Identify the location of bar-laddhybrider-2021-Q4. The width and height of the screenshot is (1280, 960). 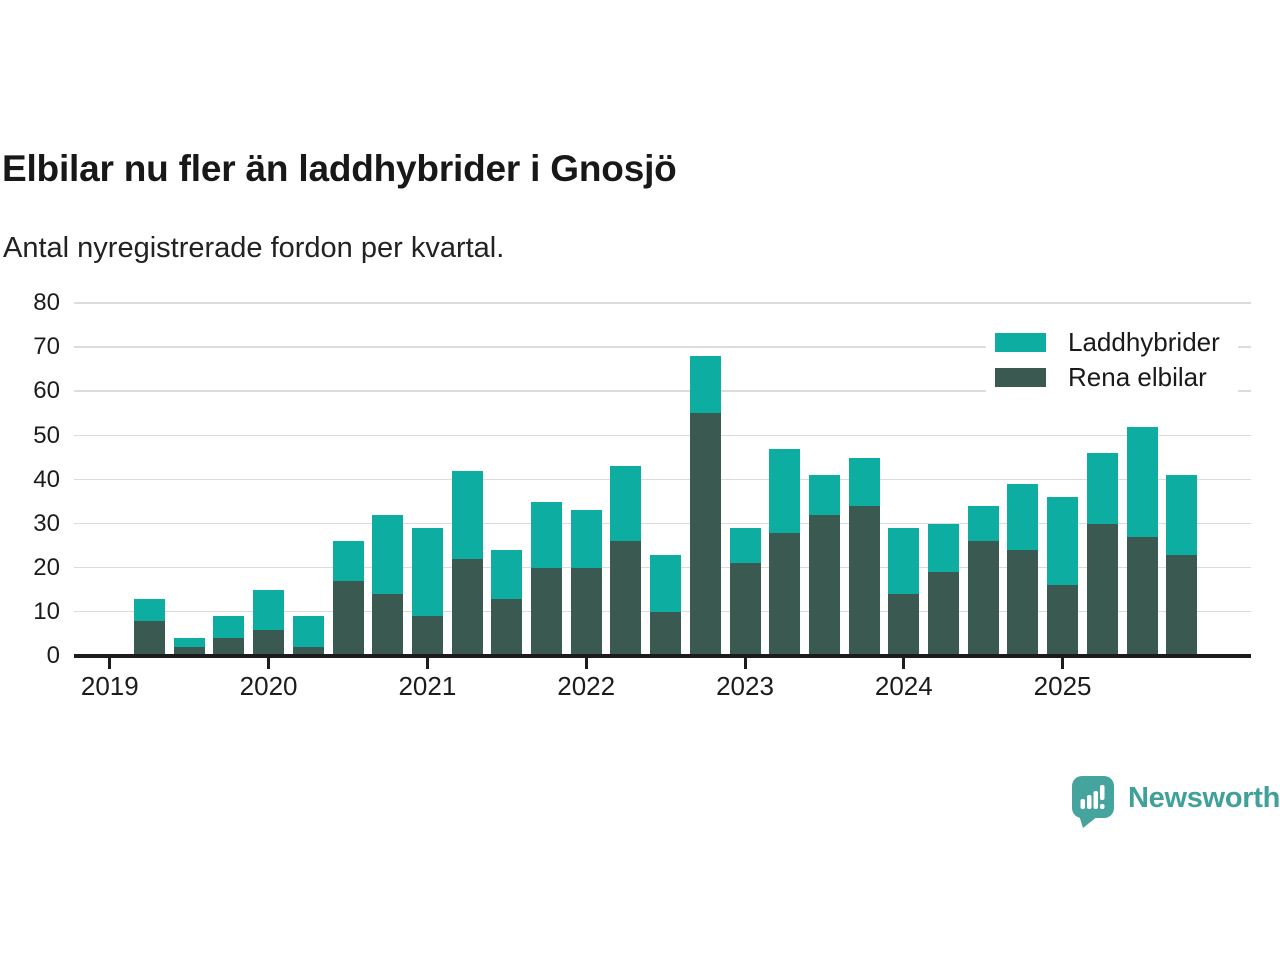
(546, 534).